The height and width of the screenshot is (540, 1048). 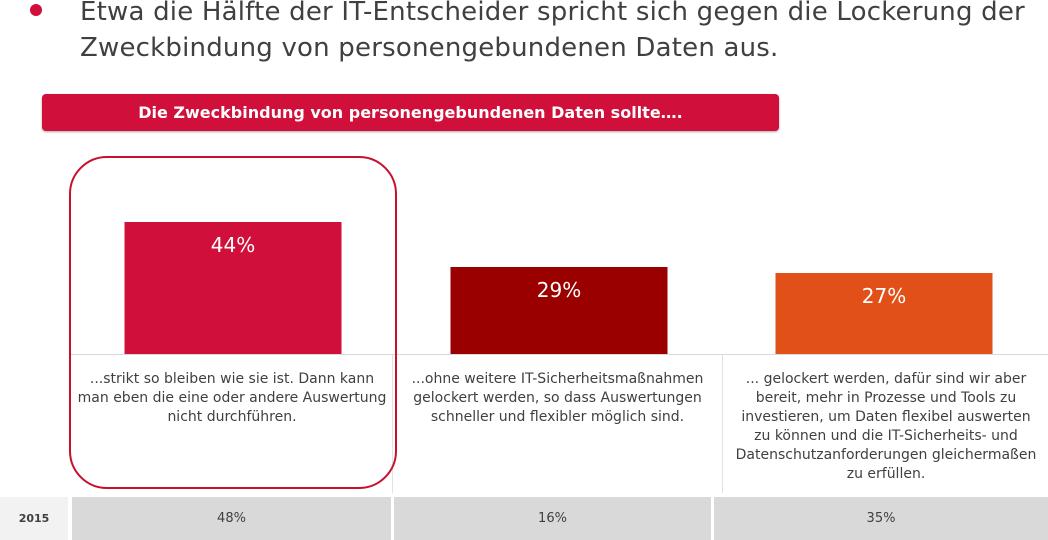 What do you see at coordinates (559, 354) in the screenshot?
I see `chart-baseline` at bounding box center [559, 354].